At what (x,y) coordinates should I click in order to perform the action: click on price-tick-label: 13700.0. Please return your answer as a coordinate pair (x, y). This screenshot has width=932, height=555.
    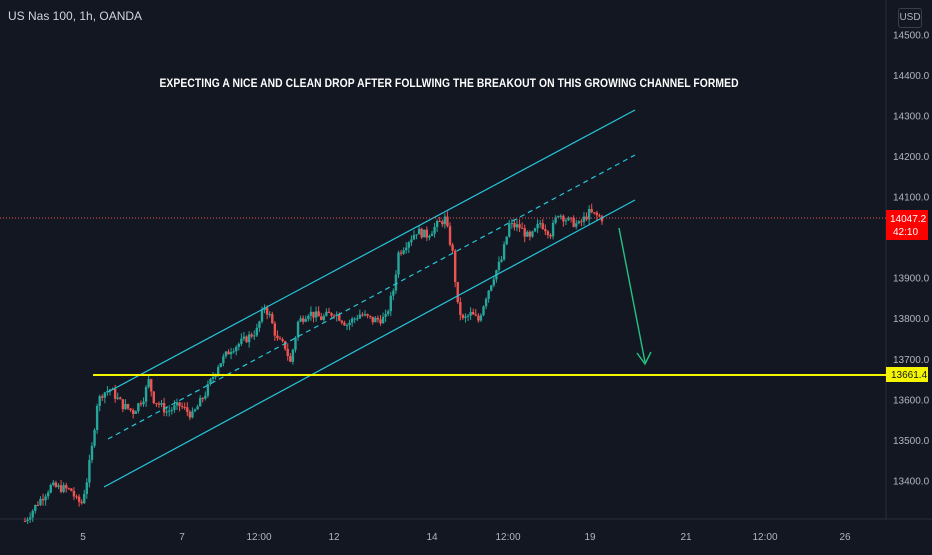
    Looking at the image, I should click on (911, 360).